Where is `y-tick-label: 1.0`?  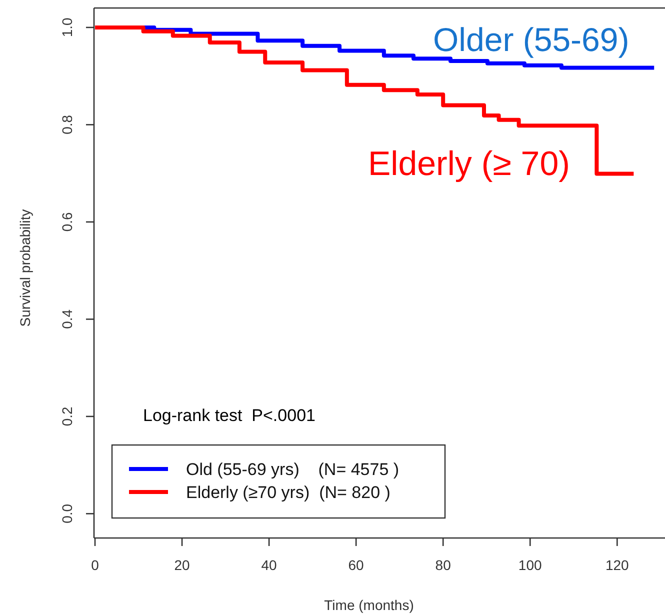 y-tick-label: 1.0 is located at coordinates (67, 28).